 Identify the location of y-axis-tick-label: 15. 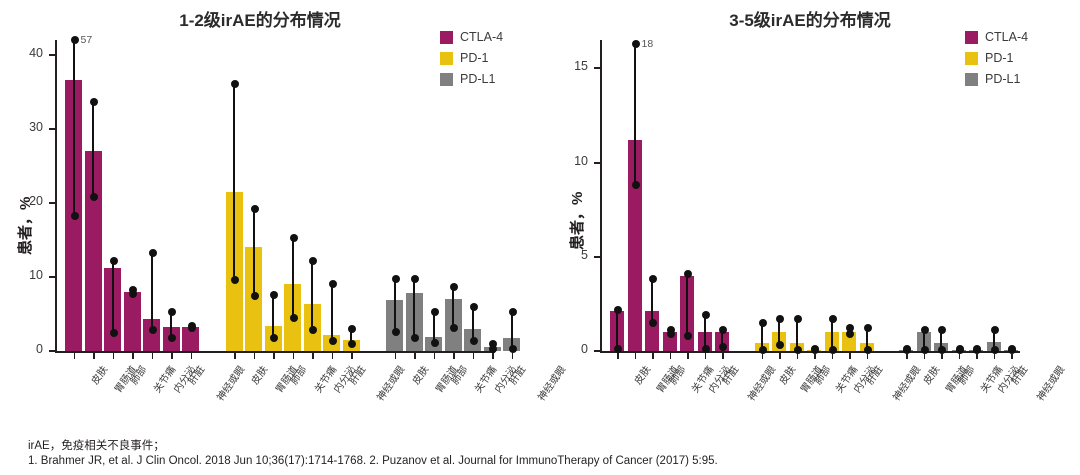
(581, 66).